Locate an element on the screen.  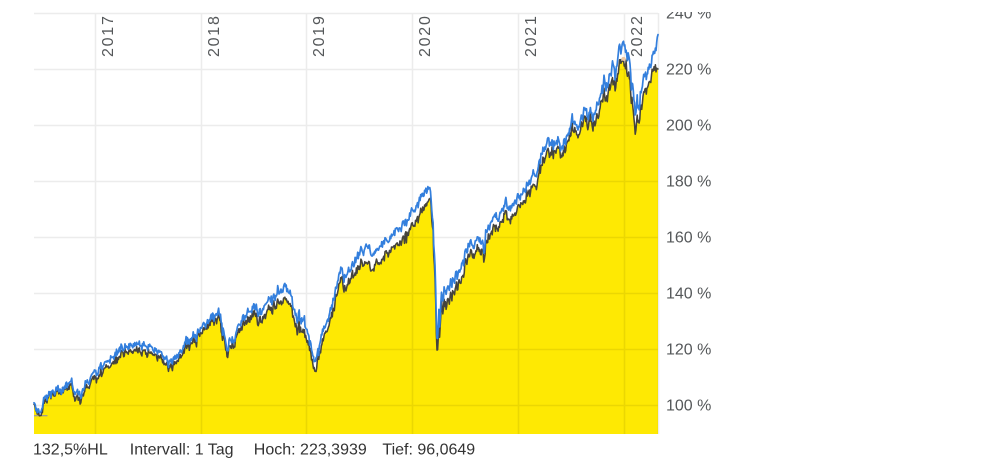
svg-text: 2017 is located at coordinates (108, 35).